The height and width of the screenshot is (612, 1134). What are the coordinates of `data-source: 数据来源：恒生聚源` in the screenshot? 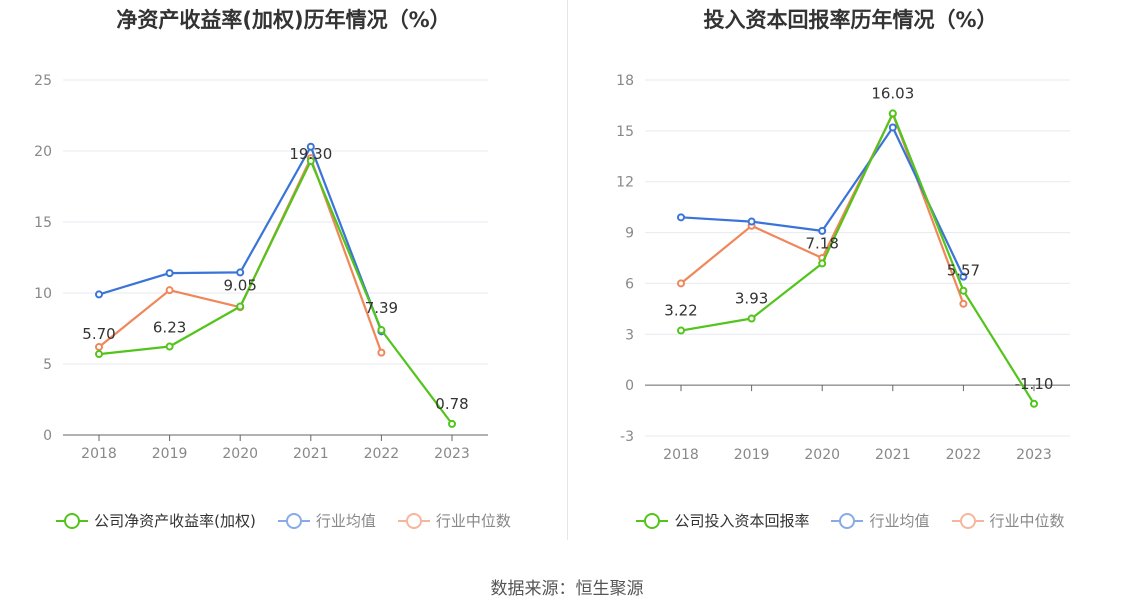 It's located at (567, 589).